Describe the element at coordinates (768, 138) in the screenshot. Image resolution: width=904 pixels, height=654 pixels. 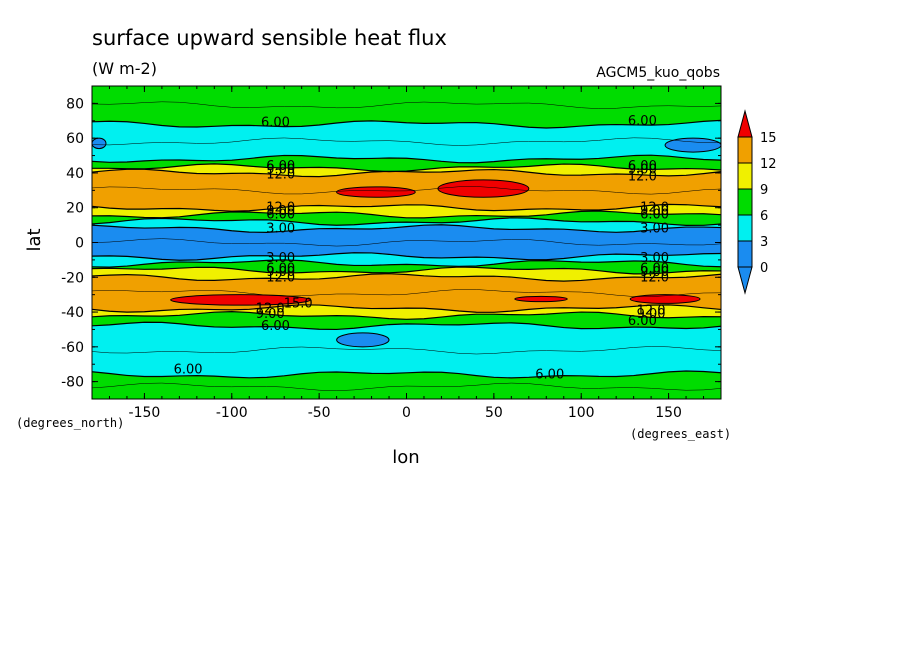
I see `colorbar-label: 15` at that location.